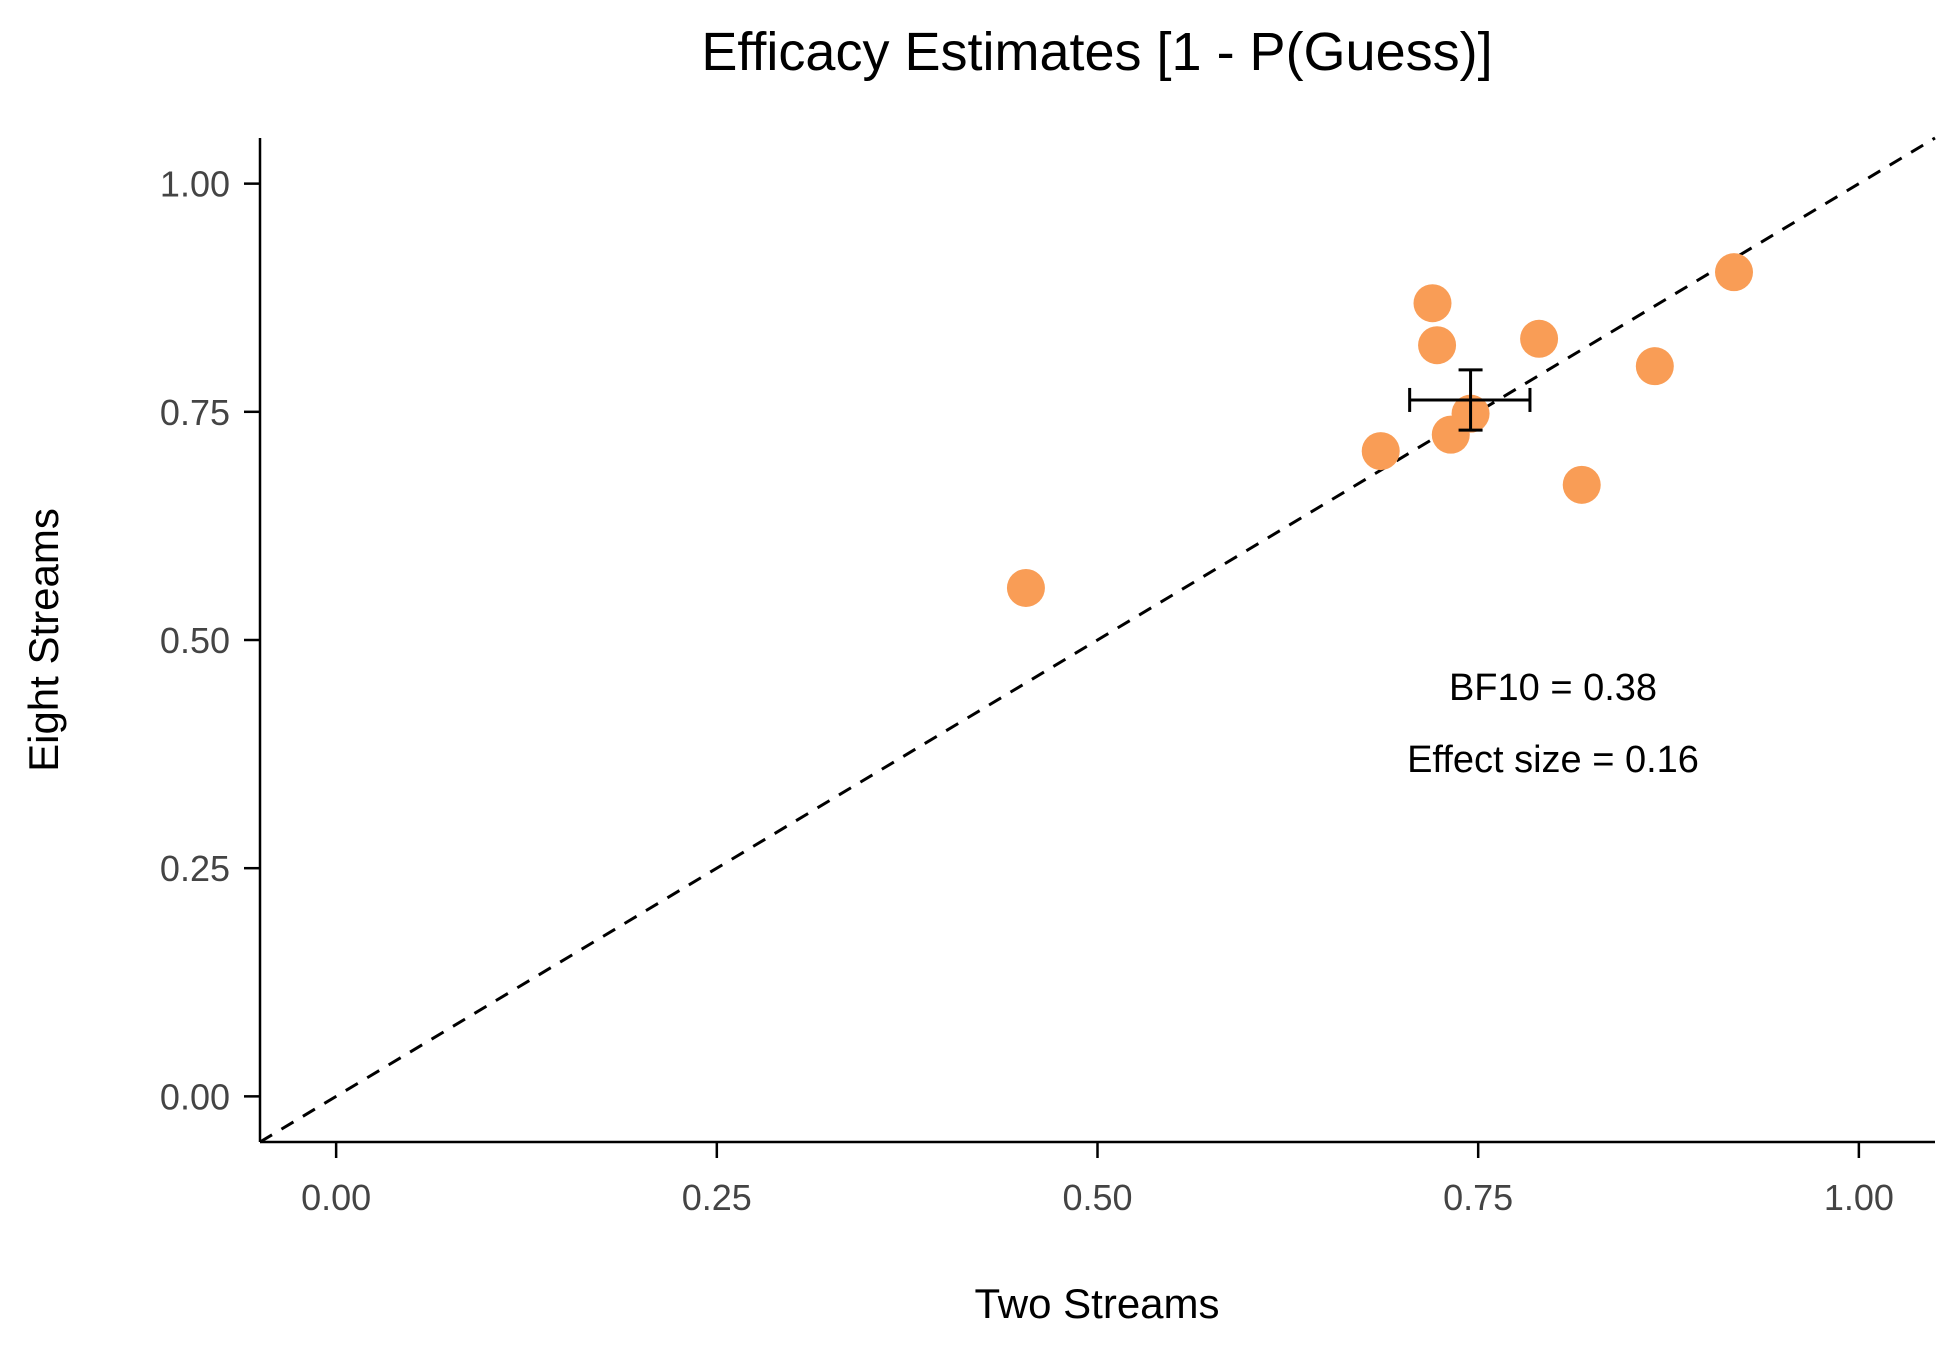  I want to click on y-tick-label: 0.75, so click(195, 412).